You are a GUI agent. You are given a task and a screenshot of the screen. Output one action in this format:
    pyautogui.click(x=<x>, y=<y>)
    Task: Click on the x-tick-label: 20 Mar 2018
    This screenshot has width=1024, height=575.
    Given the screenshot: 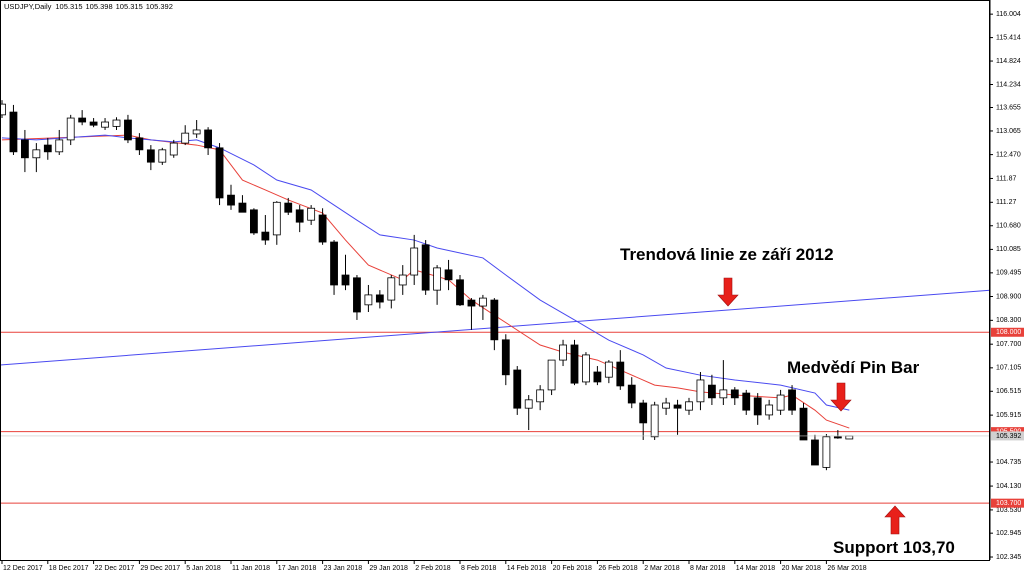 What is the action you would take?
    pyautogui.click(x=801, y=568)
    